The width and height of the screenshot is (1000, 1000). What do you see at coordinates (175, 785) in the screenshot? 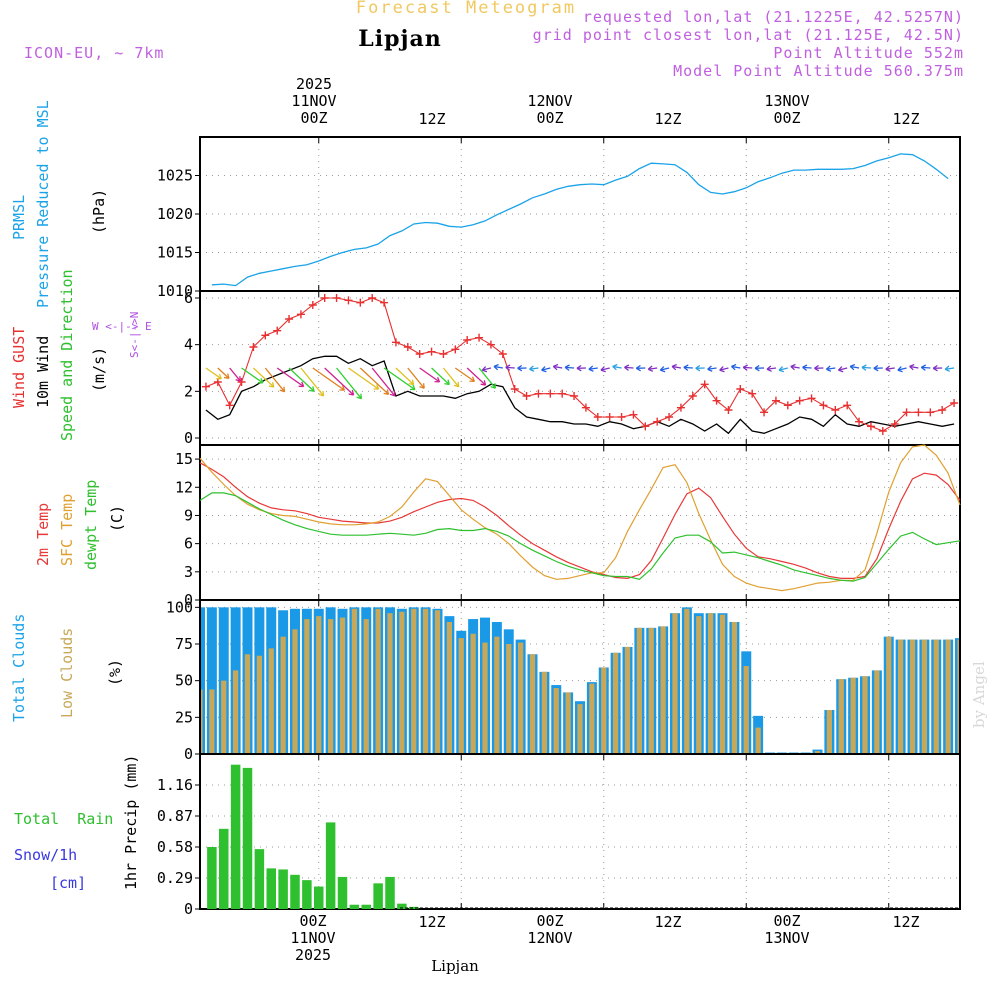
I see `y-tick-label: 1.16` at bounding box center [175, 785].